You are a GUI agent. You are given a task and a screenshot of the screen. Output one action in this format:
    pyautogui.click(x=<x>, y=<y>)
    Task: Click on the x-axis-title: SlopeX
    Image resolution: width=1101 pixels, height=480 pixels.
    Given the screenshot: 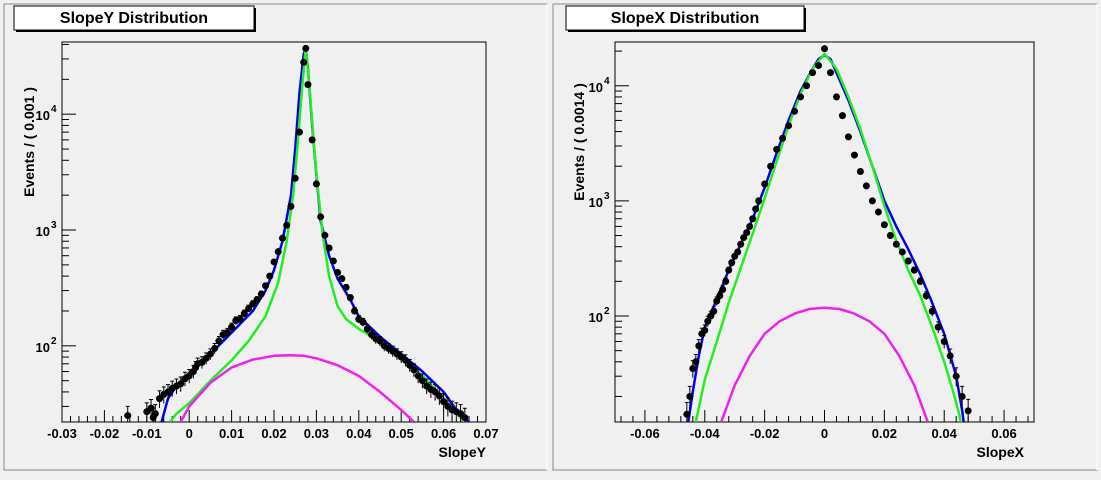 What is the action you would take?
    pyautogui.click(x=1001, y=452)
    